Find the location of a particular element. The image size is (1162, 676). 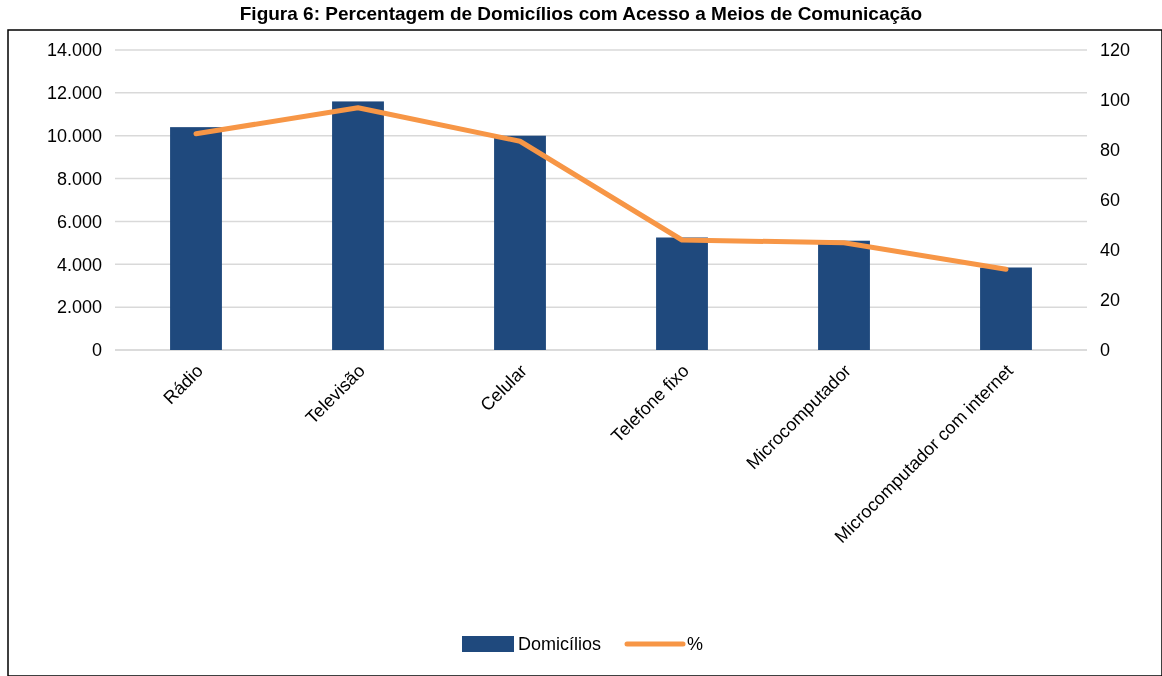

y2-tick-label: 0 is located at coordinates (1105, 350).